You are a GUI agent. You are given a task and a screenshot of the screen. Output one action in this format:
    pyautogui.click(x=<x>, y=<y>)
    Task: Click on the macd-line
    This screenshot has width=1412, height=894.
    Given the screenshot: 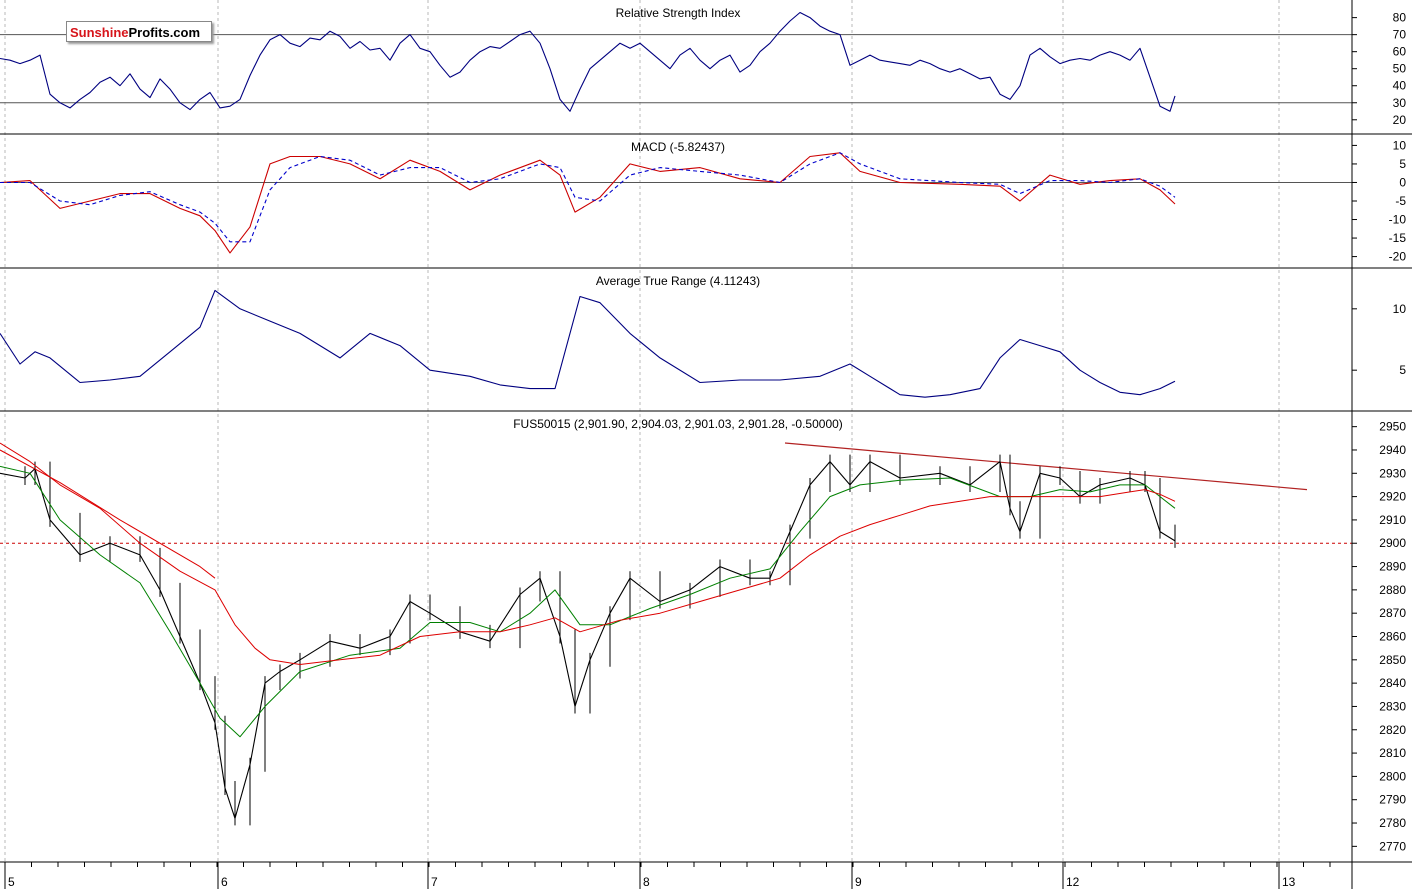 What is the action you would take?
    pyautogui.click(x=588, y=203)
    